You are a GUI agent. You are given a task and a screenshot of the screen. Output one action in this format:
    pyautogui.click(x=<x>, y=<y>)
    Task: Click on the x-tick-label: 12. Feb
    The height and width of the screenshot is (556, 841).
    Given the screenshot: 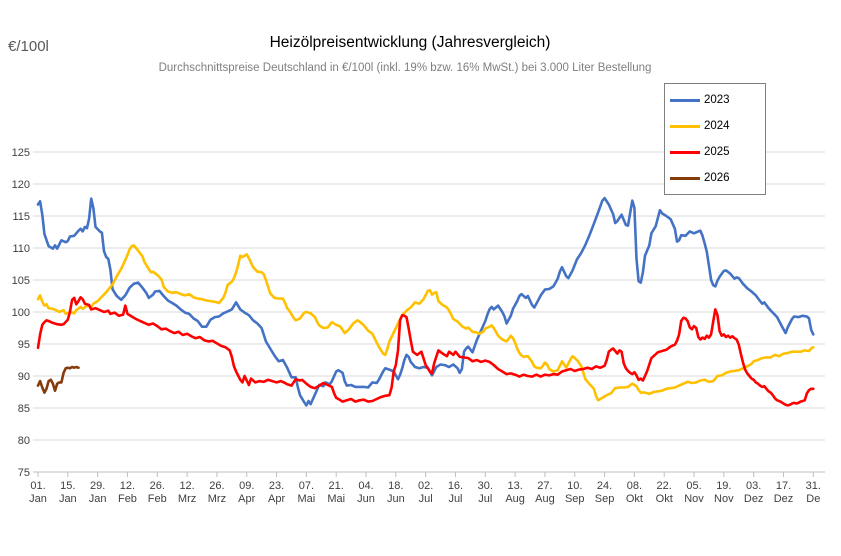 What is the action you would take?
    pyautogui.click(x=127, y=492)
    